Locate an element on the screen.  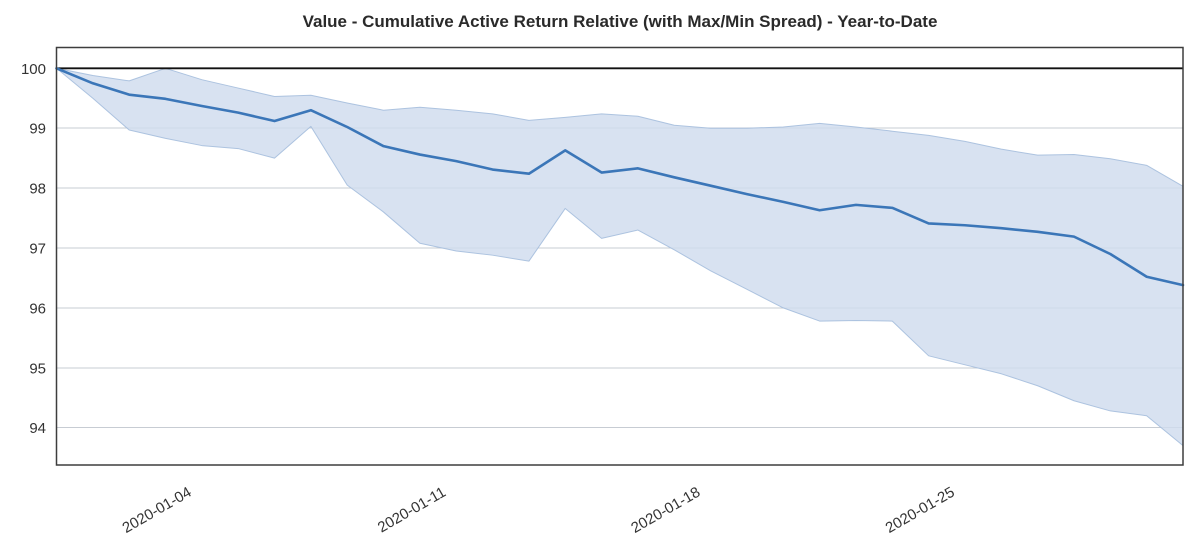
x-axis-tick-label: 2020-01-18 is located at coordinates (665, 510).